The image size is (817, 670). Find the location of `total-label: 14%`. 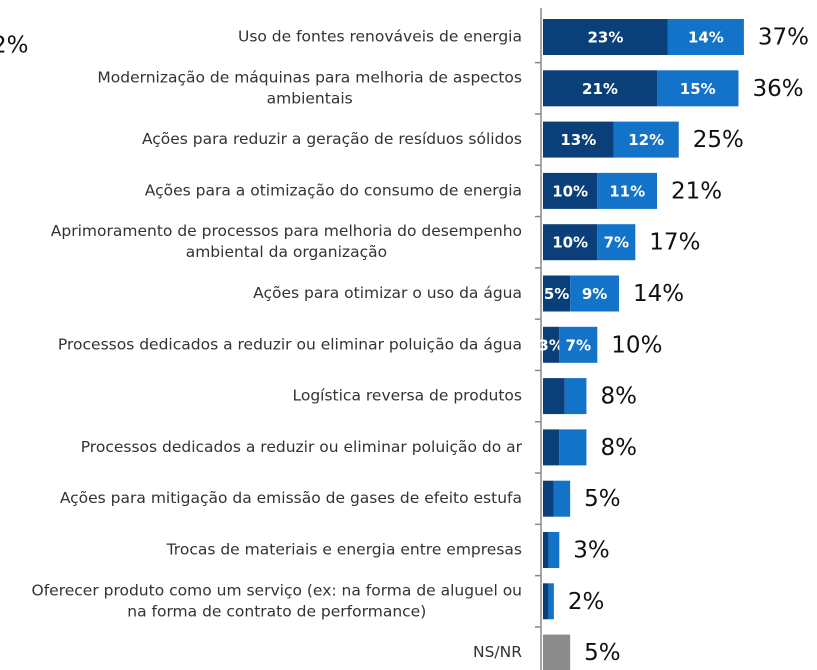

total-label: 14% is located at coordinates (658, 294).